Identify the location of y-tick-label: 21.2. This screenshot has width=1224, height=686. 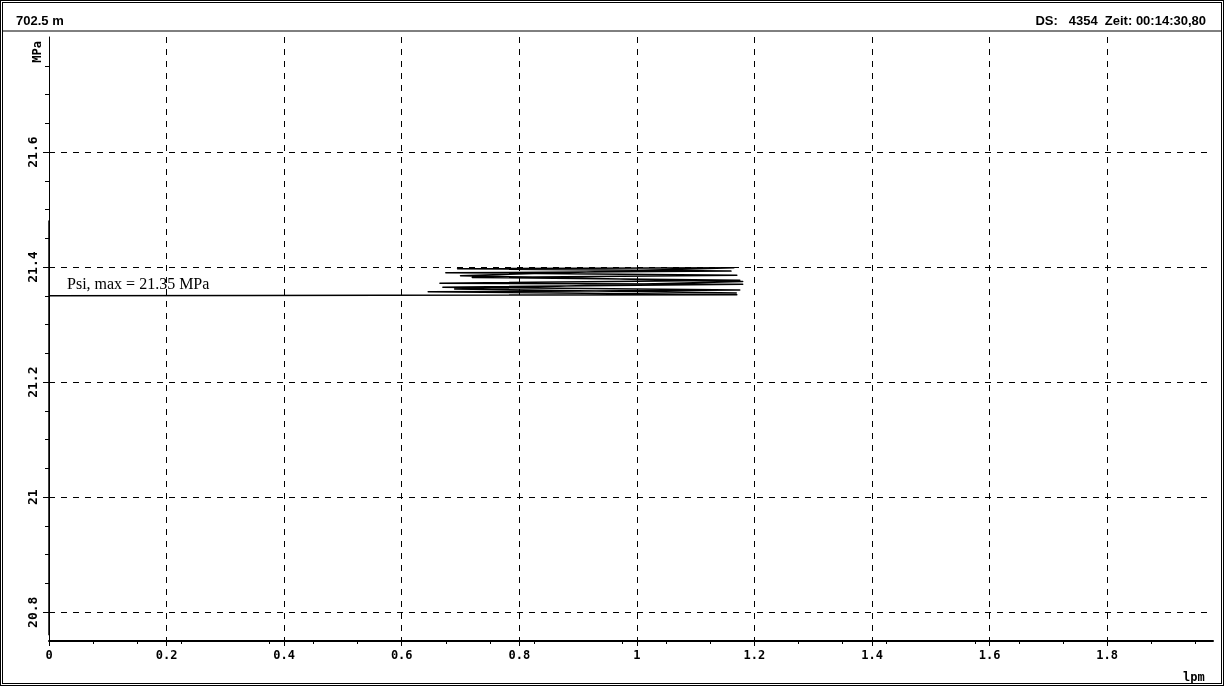
(32, 382).